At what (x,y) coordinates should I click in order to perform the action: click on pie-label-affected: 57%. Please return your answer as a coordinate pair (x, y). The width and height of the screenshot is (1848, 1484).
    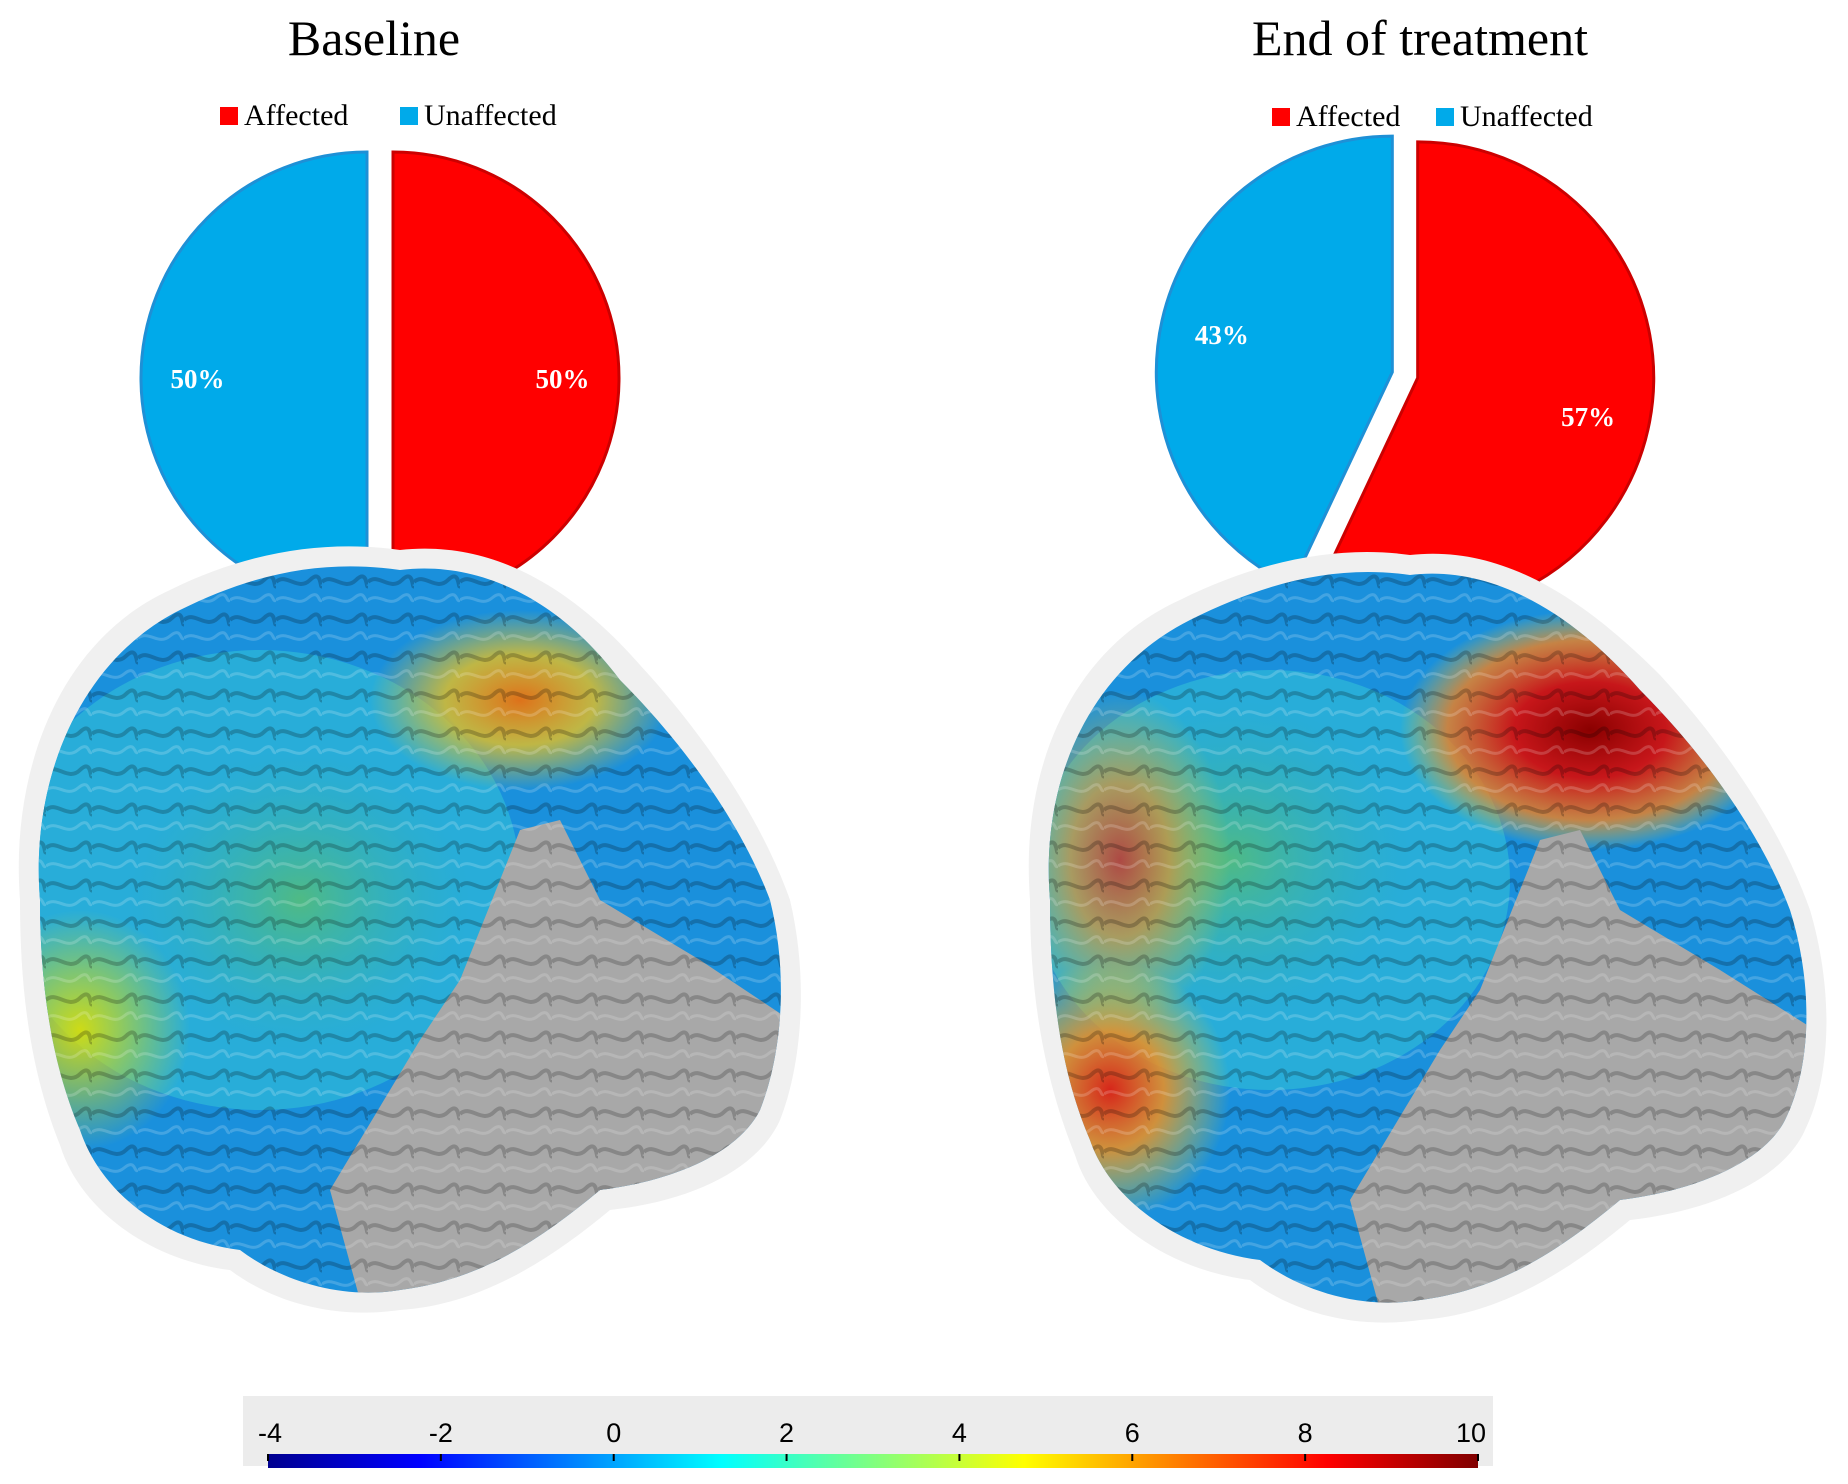
    Looking at the image, I should click on (1588, 417).